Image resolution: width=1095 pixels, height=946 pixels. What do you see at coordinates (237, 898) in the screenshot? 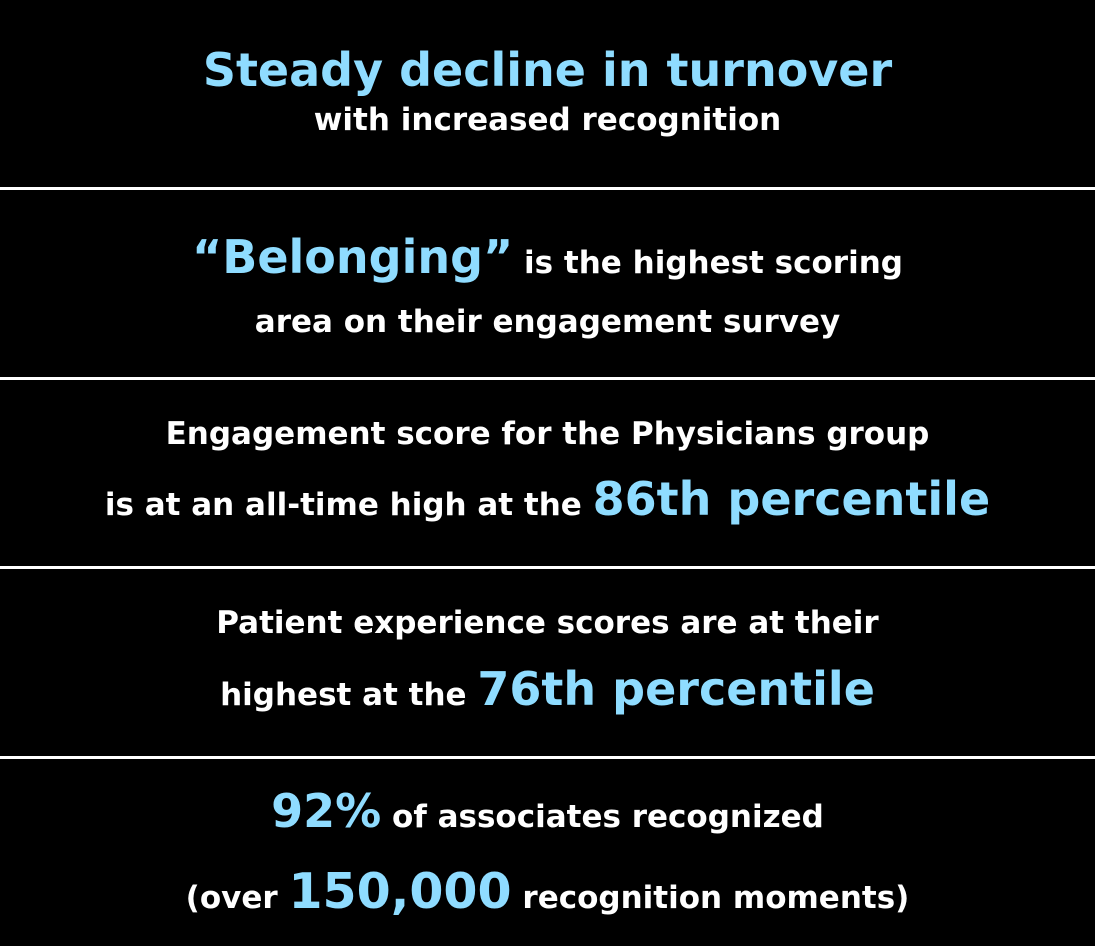
I see `associates-line-2-lead: (over` at bounding box center [237, 898].